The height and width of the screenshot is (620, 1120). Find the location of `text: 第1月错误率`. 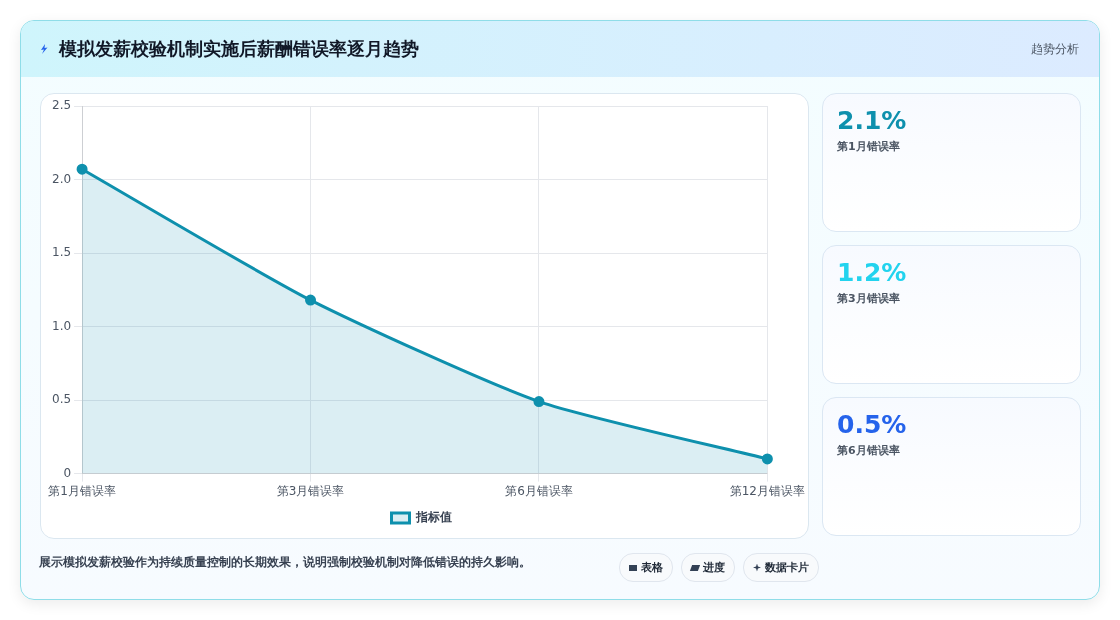

text: 第1月错误率 is located at coordinates (869, 146).